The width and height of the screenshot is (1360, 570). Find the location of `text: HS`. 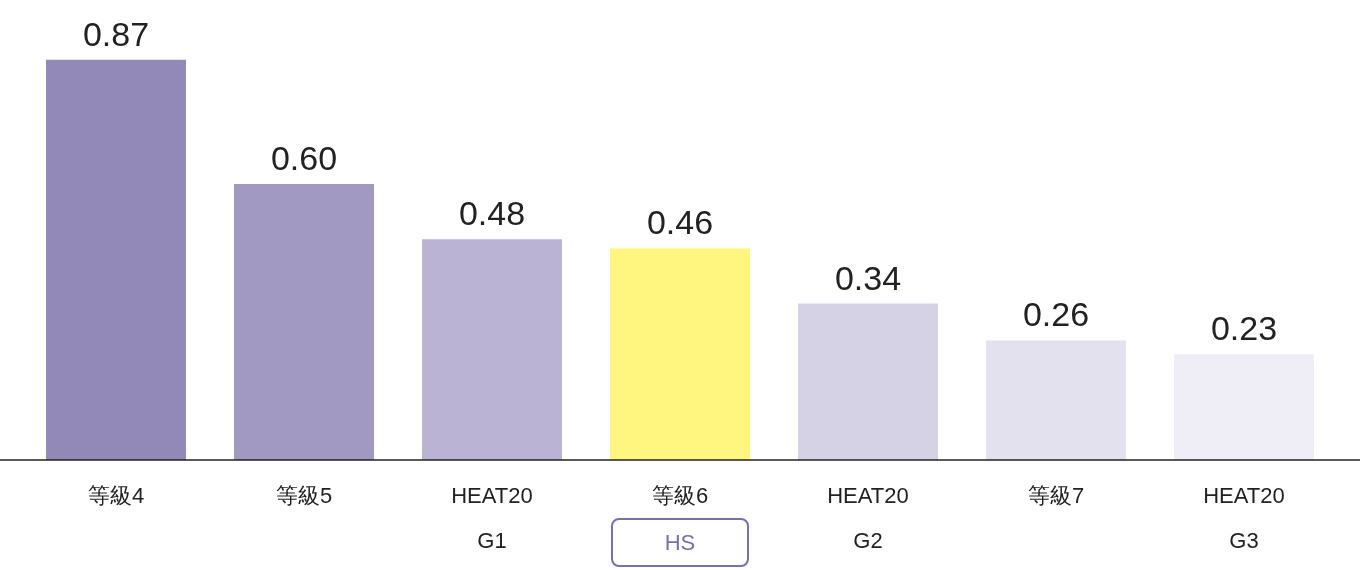

text: HS is located at coordinates (680, 542).